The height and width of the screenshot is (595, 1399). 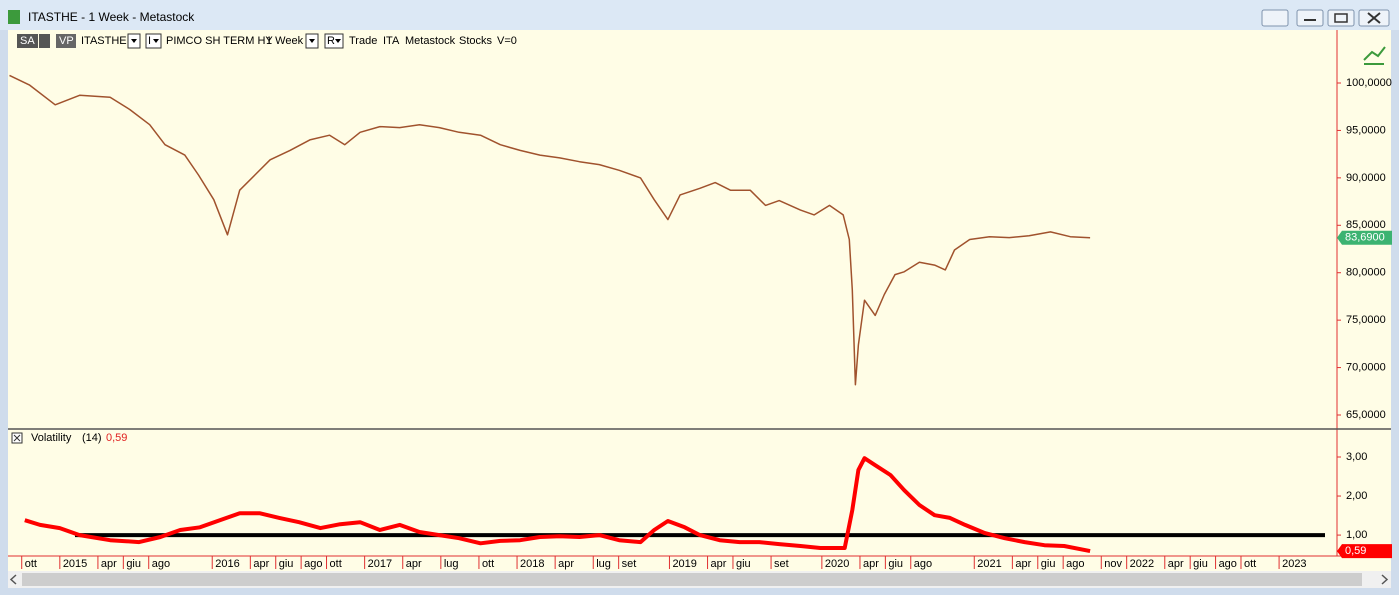 What do you see at coordinates (1356, 496) in the screenshot?
I see `y-tick-label: 2,00` at bounding box center [1356, 496].